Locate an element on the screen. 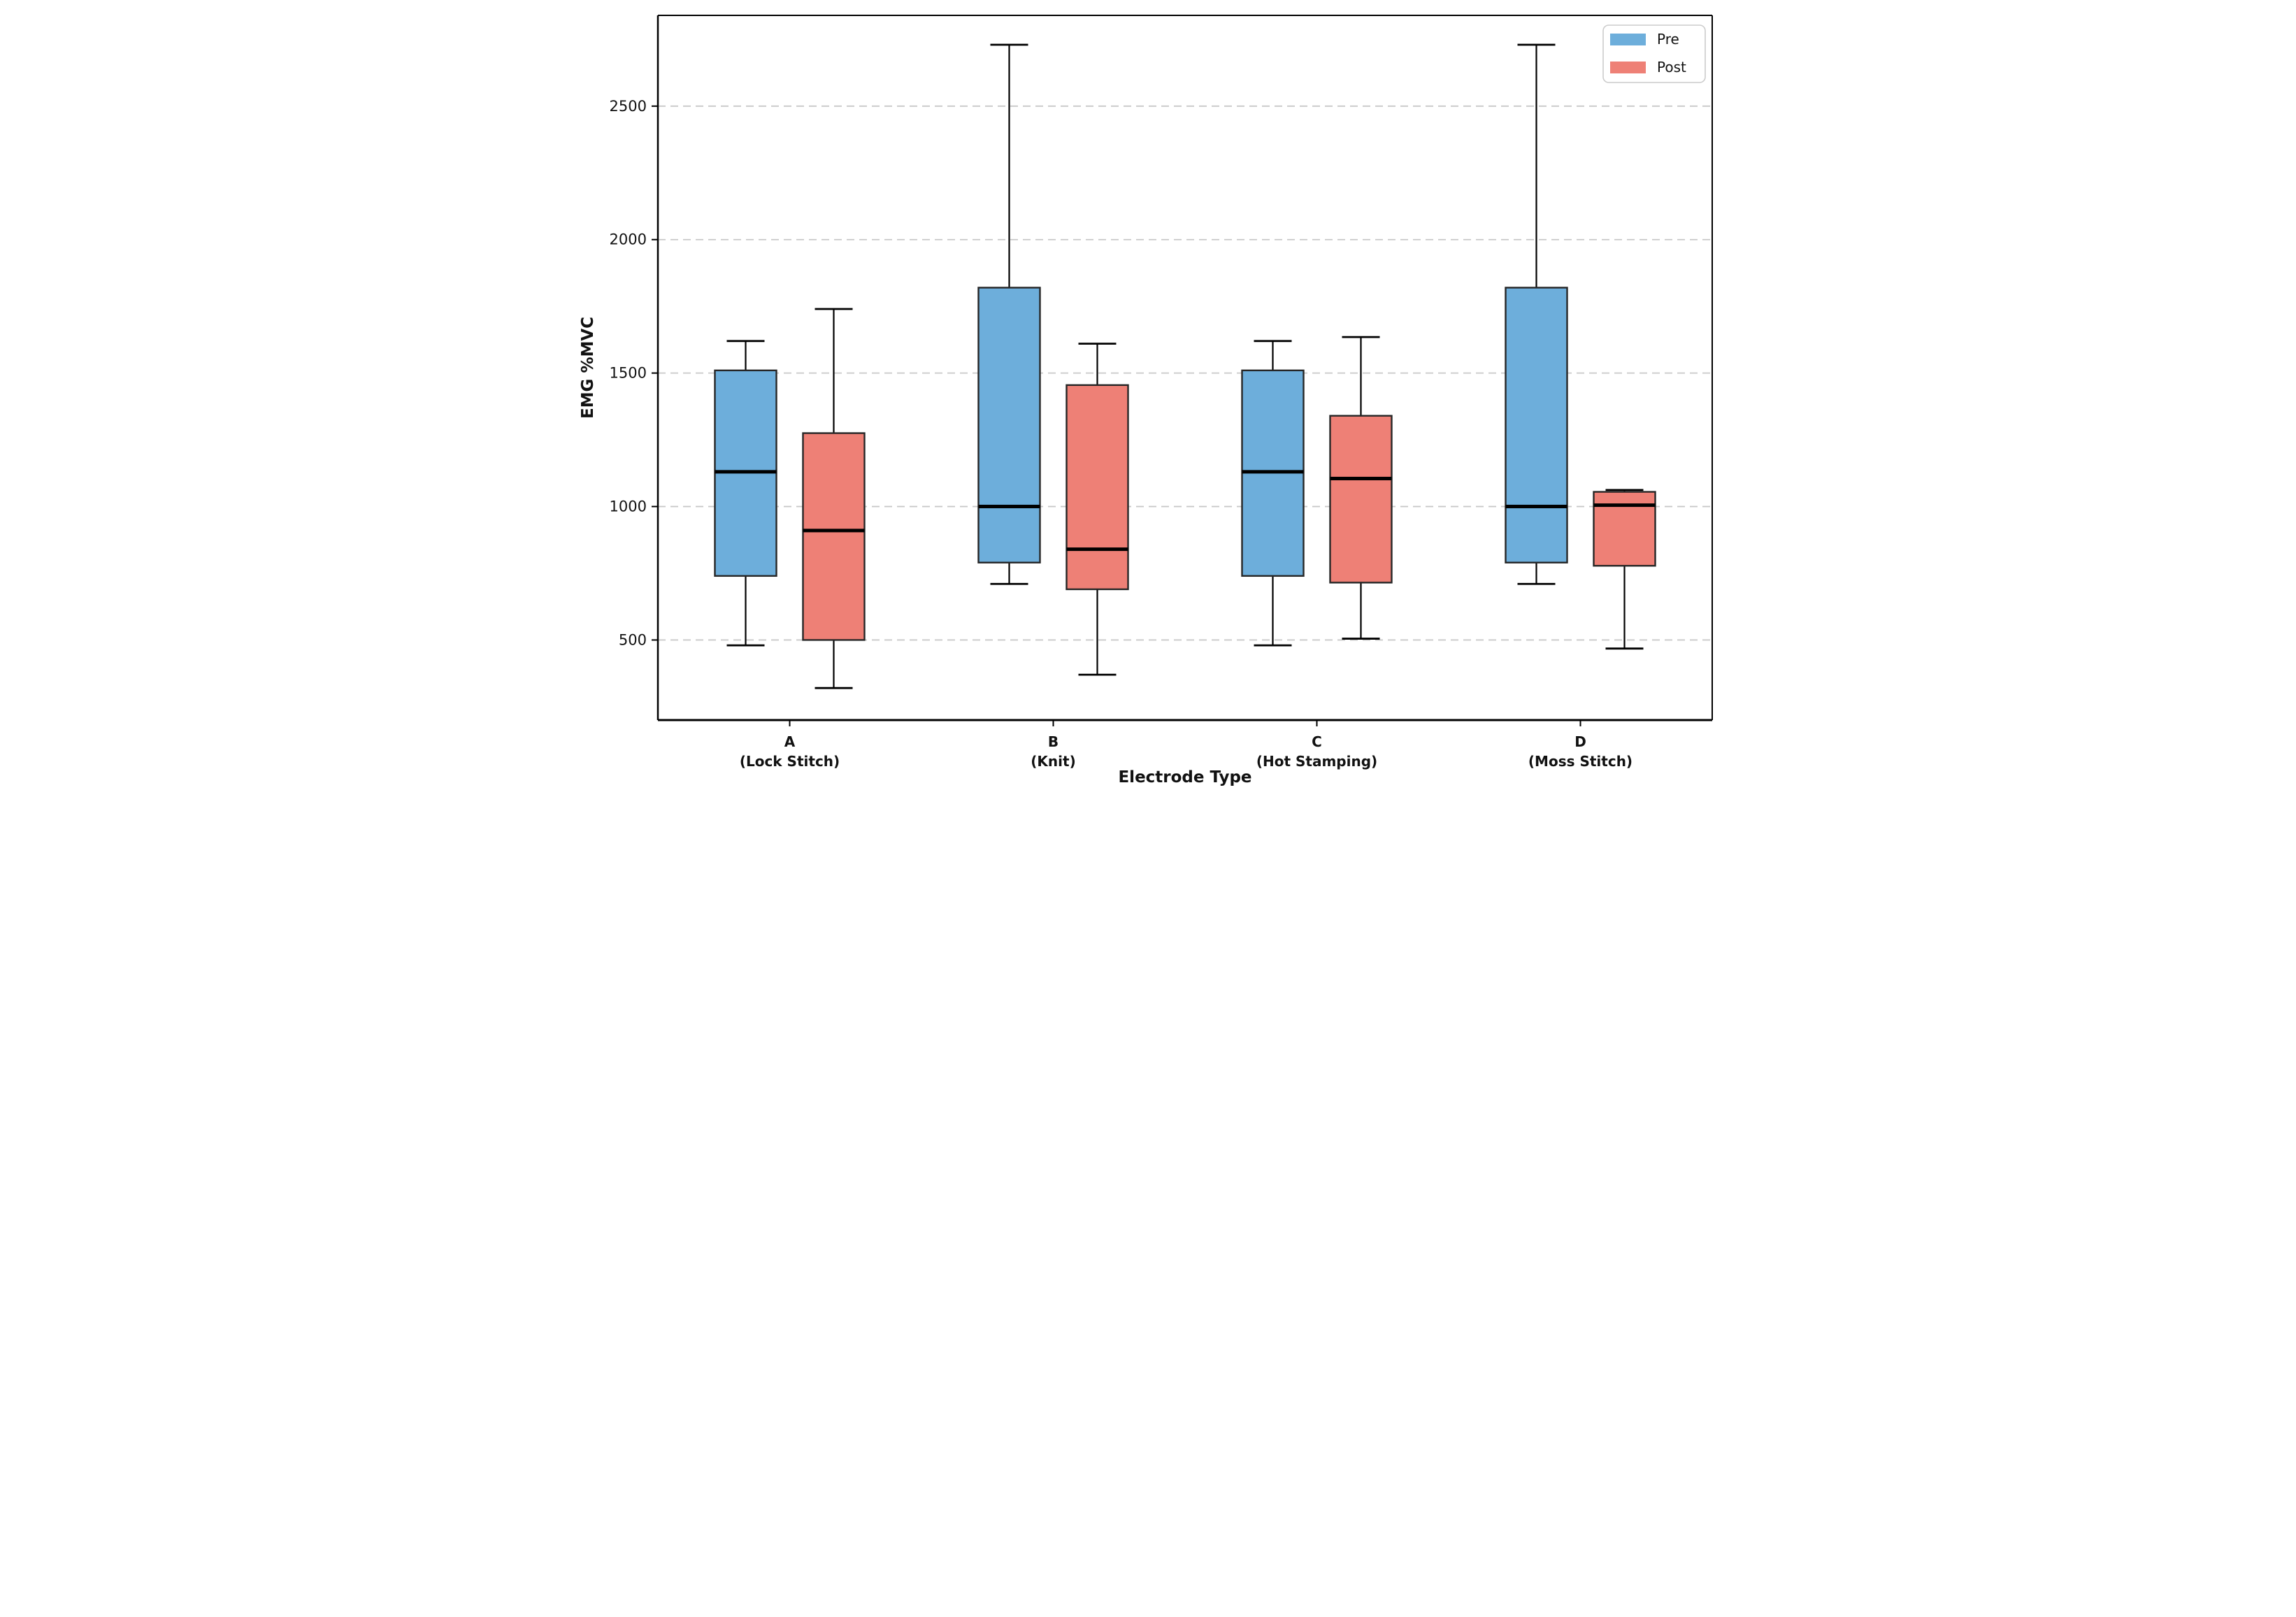 The width and height of the screenshot is (2296, 1617). legend-label-pre: Pre is located at coordinates (1668, 39).